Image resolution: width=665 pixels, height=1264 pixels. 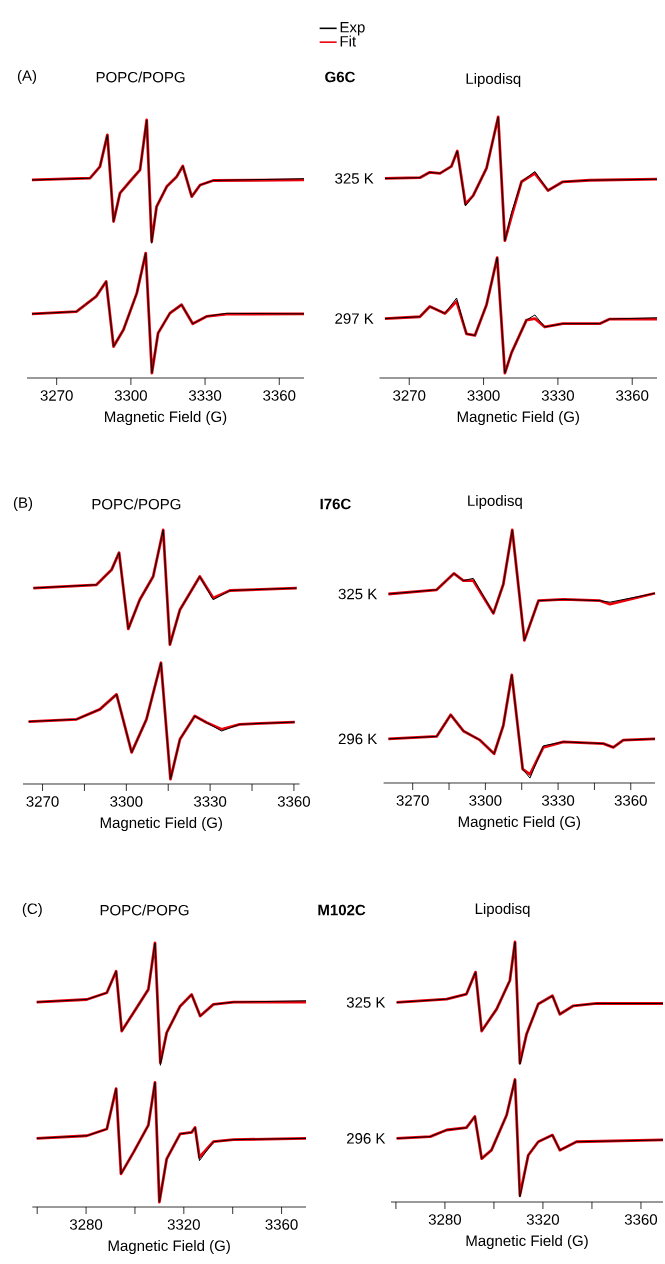 I want to click on legend-label: Exp, so click(x=352, y=29).